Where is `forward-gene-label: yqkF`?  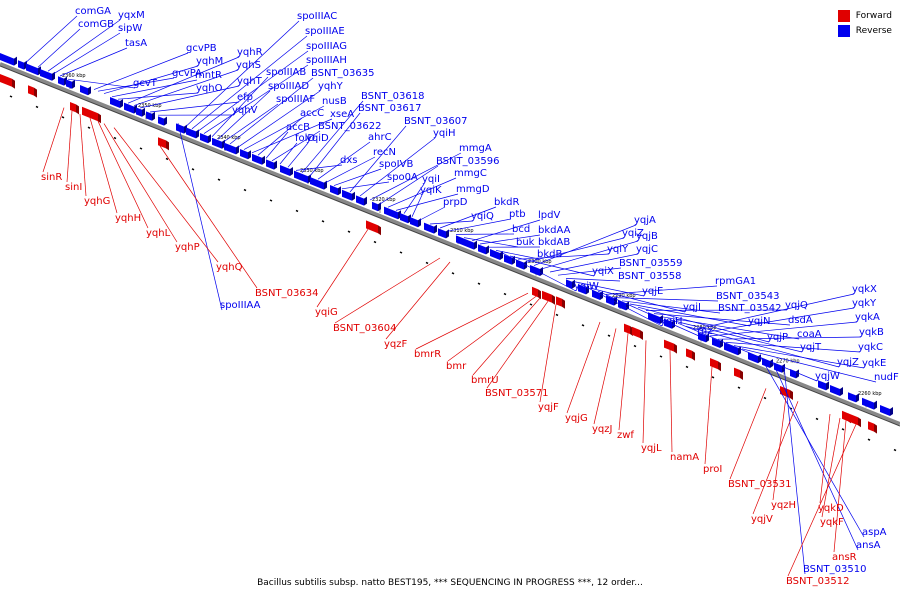
forward-gene-label: yqkF is located at coordinates (832, 522).